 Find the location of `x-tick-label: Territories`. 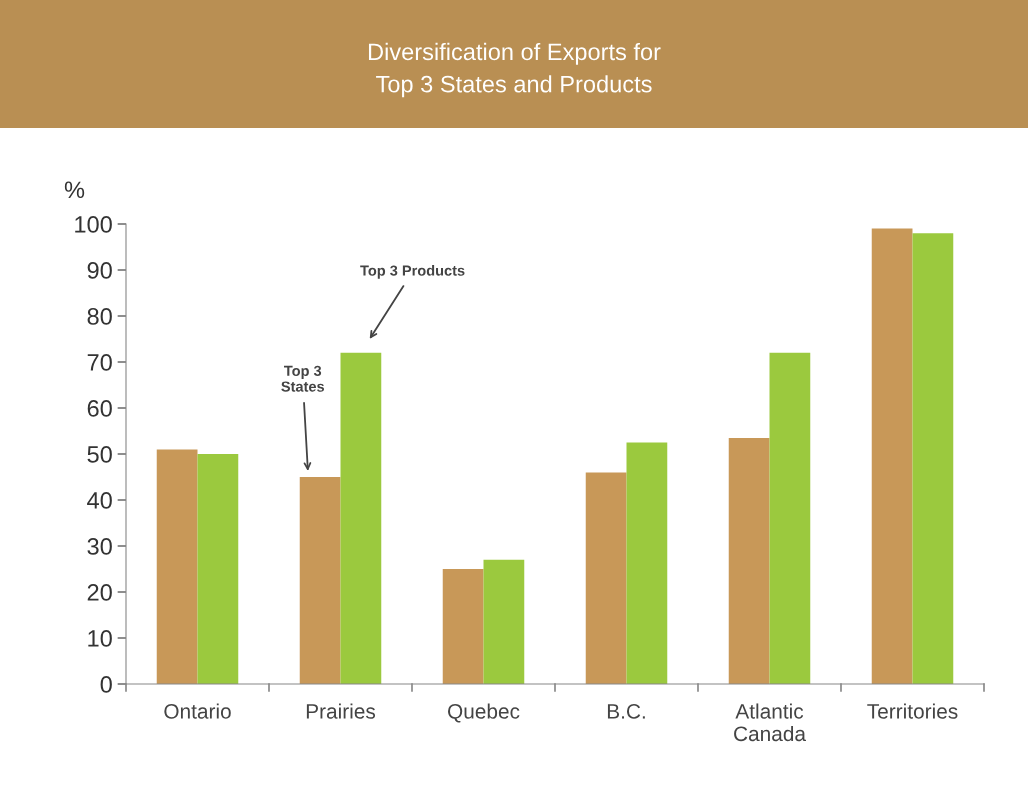

x-tick-label: Territories is located at coordinates (912, 711).